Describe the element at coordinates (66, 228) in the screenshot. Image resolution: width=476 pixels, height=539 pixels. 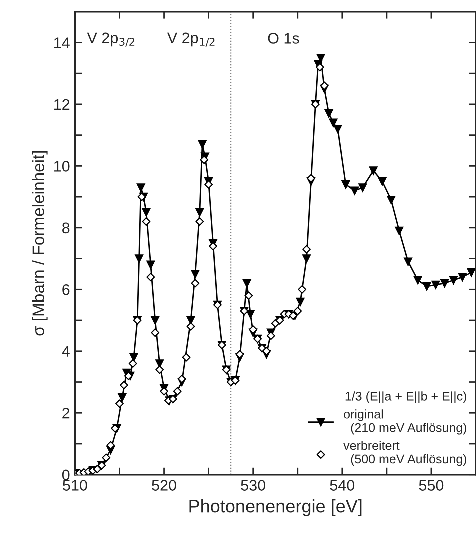
I see `y-tick-label: 8` at that location.